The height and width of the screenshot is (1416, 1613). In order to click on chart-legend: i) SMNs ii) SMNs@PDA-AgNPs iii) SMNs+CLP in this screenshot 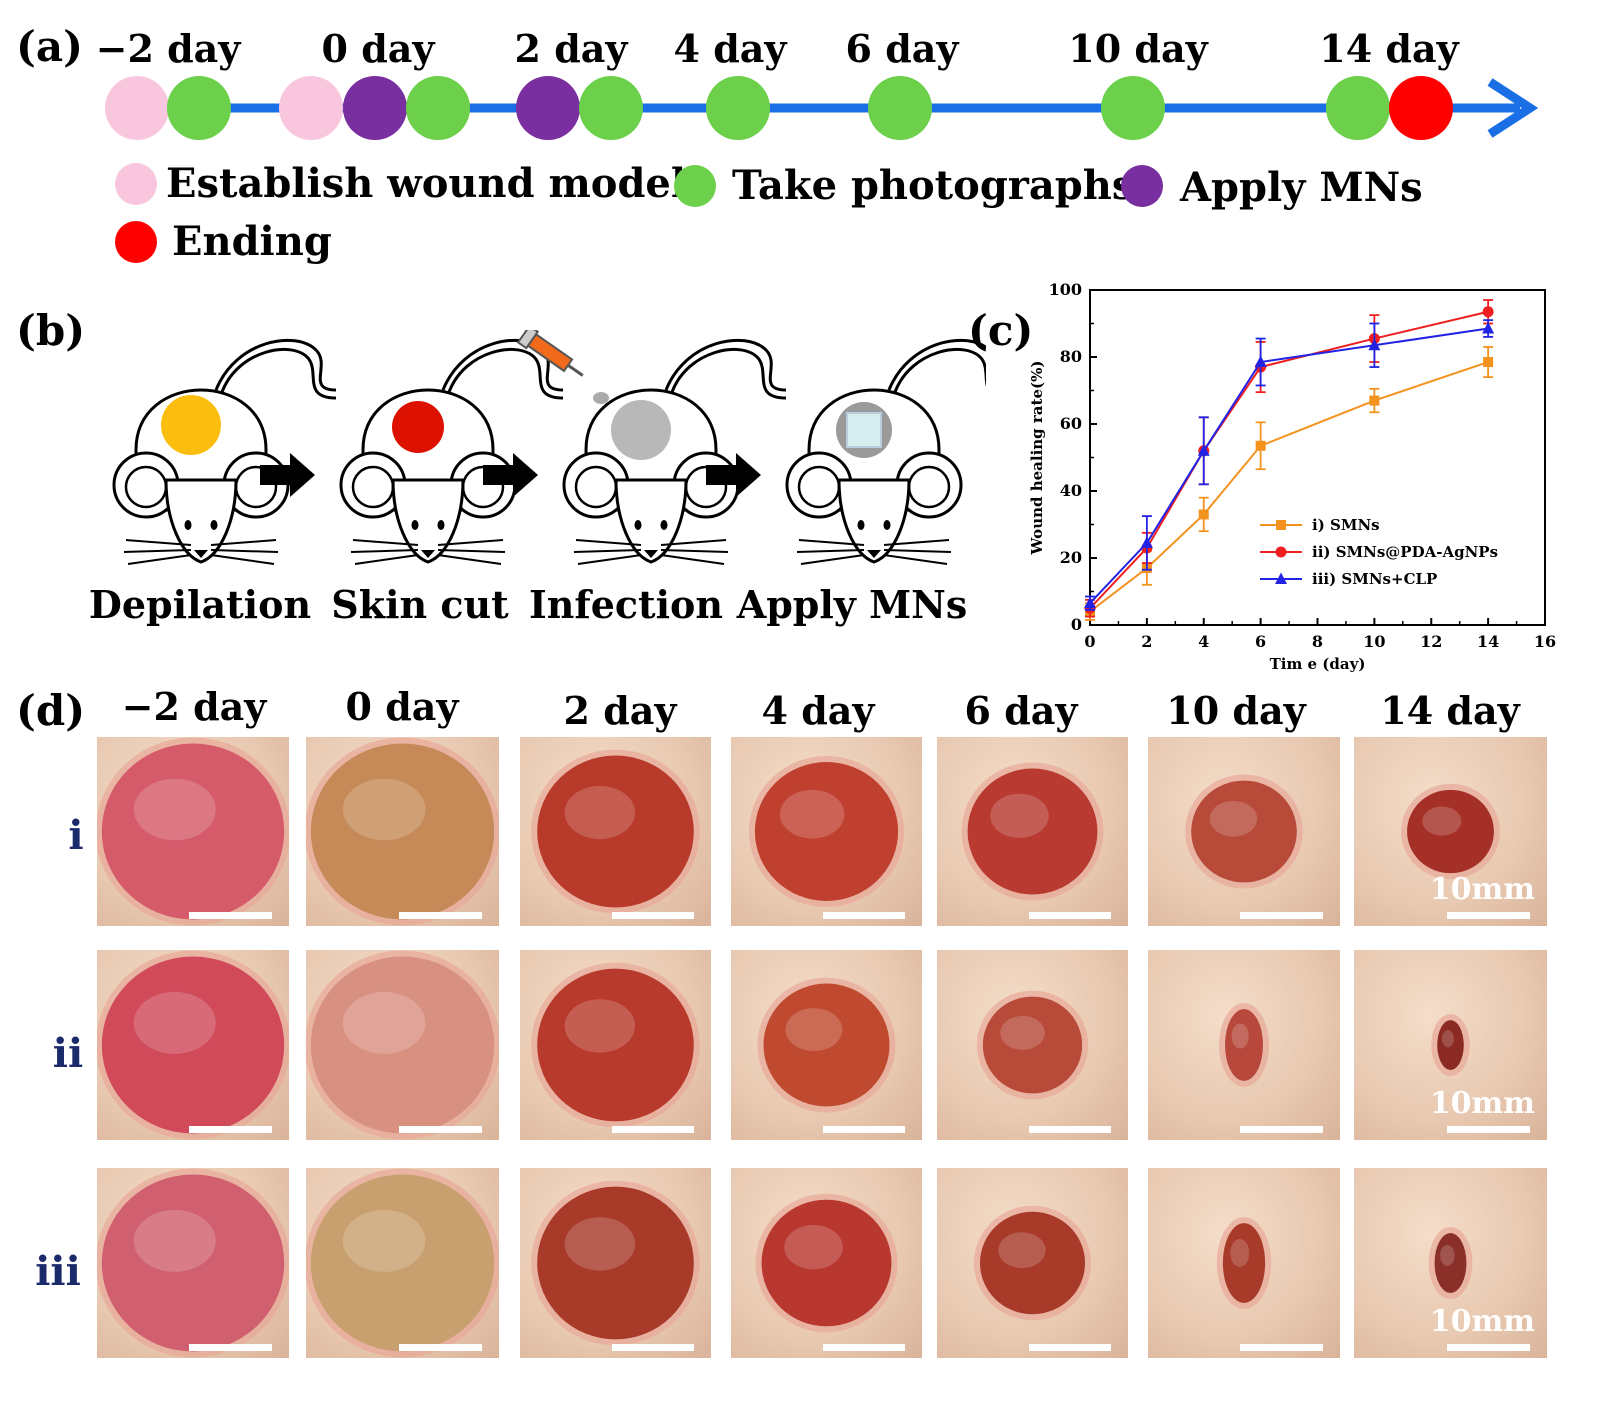, I will do `click(1379, 552)`.